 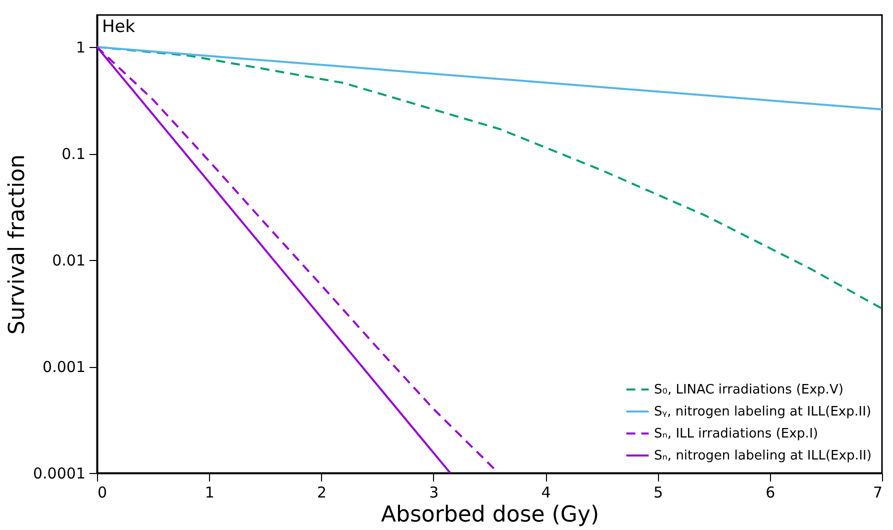 I want to click on y-tick-label: 0.001, so click(x=64, y=367).